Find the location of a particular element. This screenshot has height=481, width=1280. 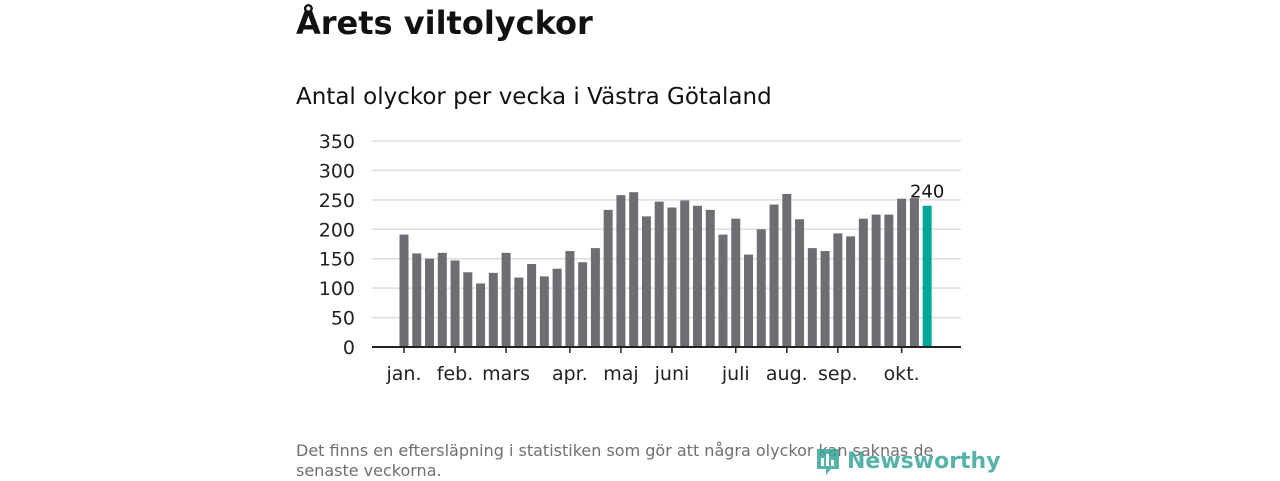

y-tick-label: 50 is located at coordinates (343, 319).